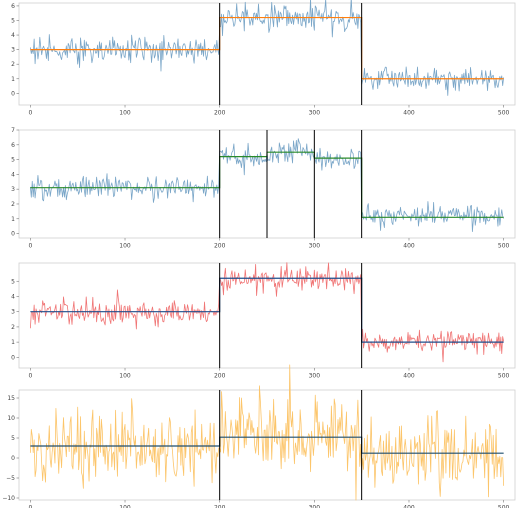  I want to click on y-tick-label: −5, so click(10, 478).